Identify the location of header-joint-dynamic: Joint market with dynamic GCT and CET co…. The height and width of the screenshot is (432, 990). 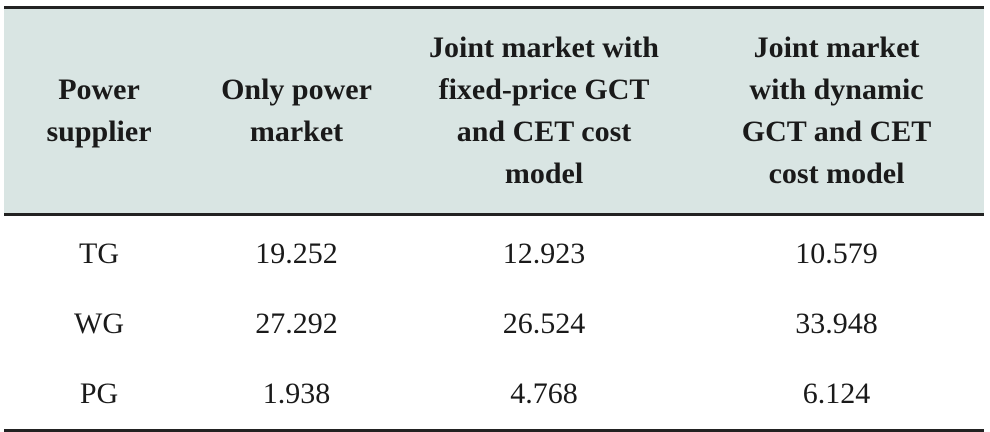
(836, 110).